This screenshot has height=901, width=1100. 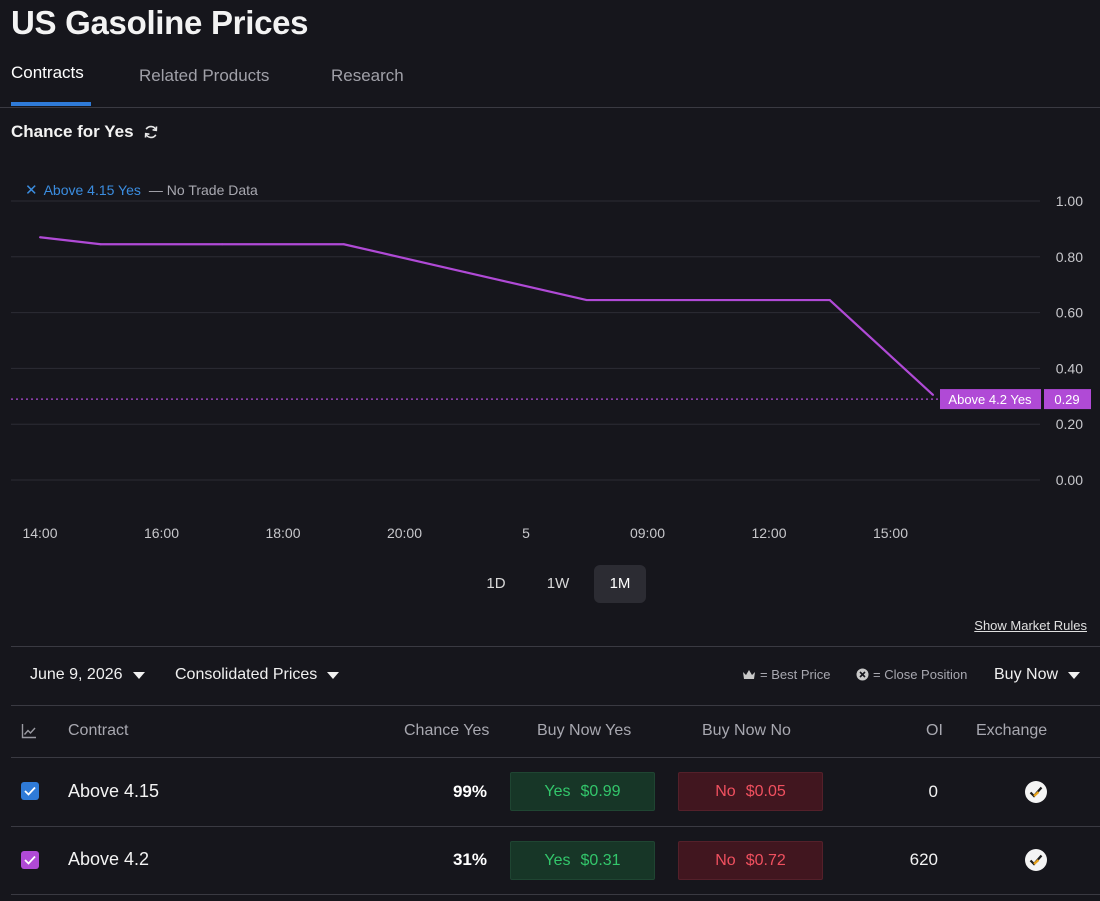 What do you see at coordinates (51, 104) in the screenshot?
I see `active-tab-indicator` at bounding box center [51, 104].